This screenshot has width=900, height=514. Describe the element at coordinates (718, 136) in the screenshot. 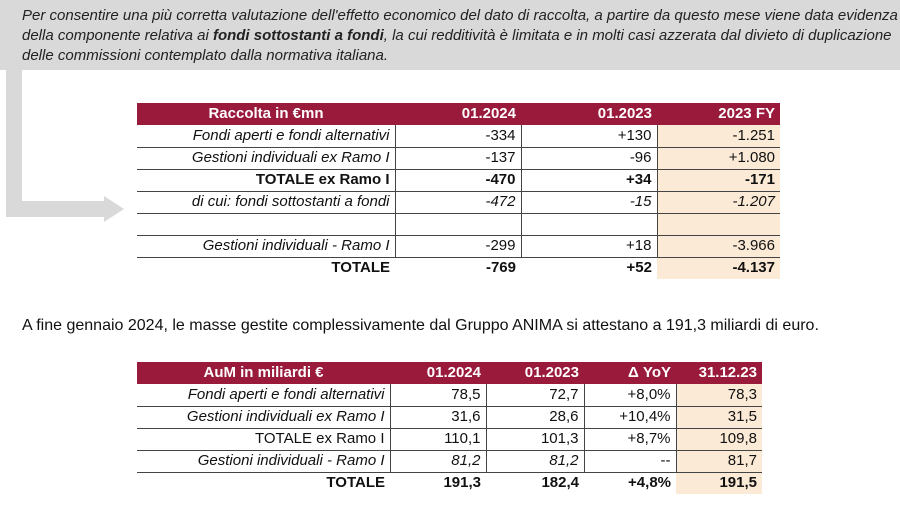

I see `cell-value: -1.251` at that location.